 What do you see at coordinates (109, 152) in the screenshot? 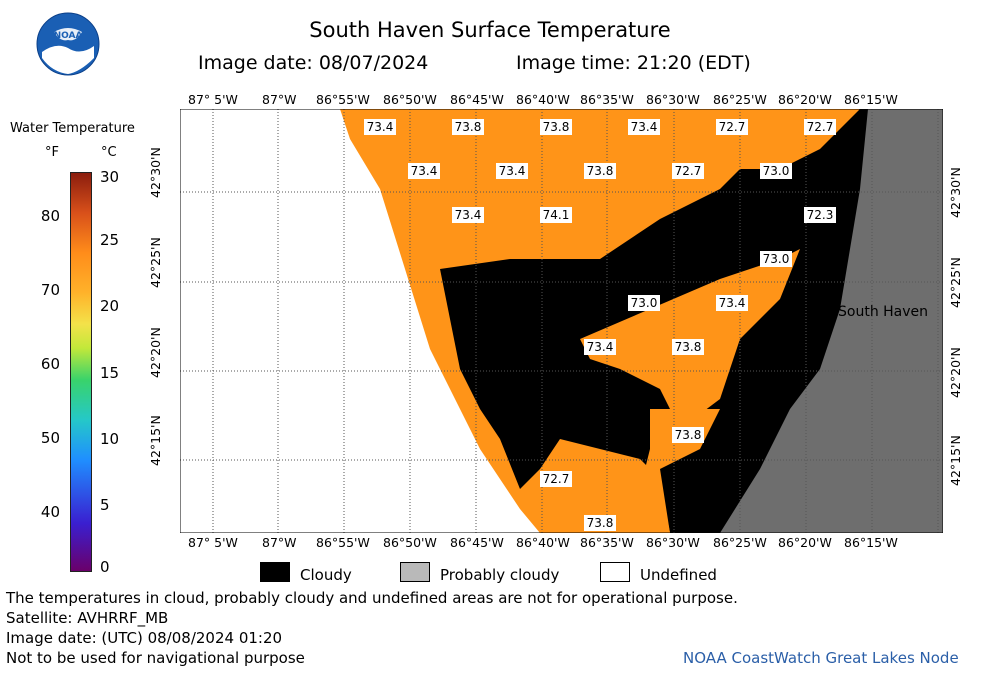
I see `unit-celsius: °C` at bounding box center [109, 152].